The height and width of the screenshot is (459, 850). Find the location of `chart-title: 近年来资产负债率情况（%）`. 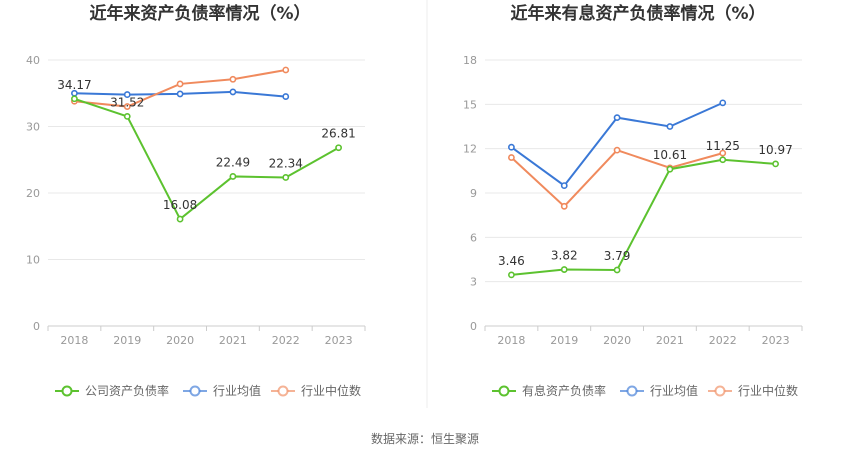

chart-title: 近年来资产负债率情况（%） is located at coordinates (199, 13).